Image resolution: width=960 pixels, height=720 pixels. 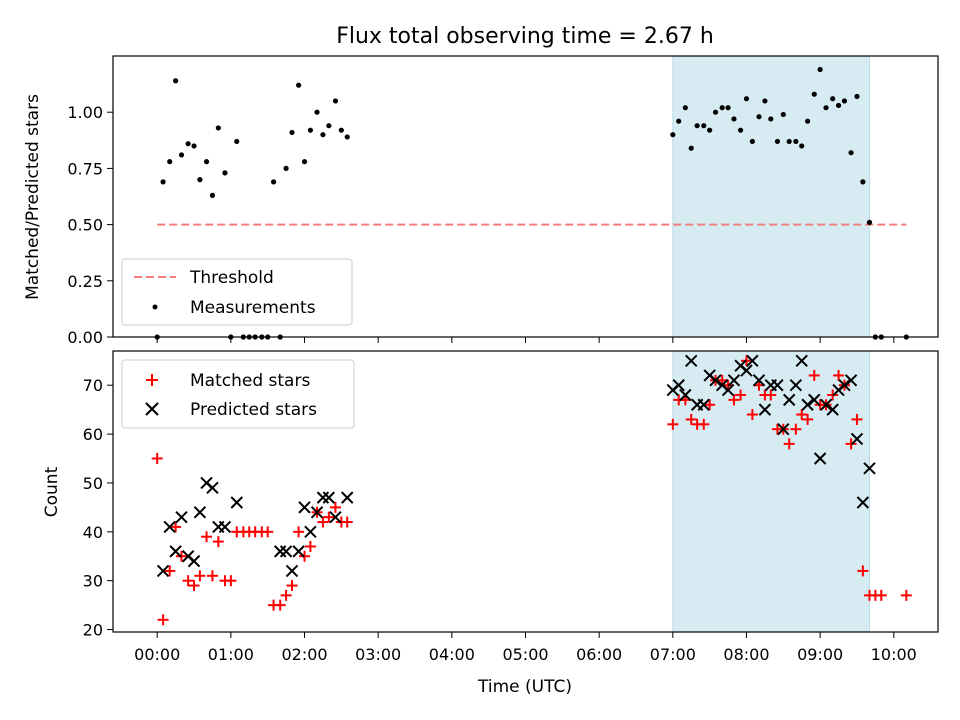 What do you see at coordinates (85, 225) in the screenshot?
I see `top-y-tick-label: 0.50` at bounding box center [85, 225].